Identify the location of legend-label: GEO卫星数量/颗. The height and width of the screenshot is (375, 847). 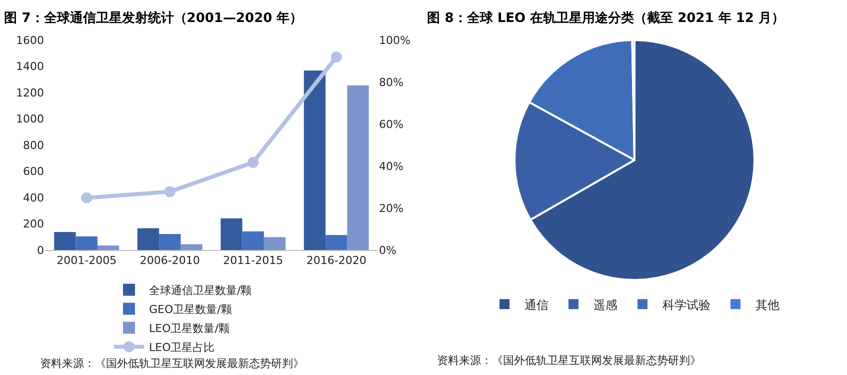
(190, 309).